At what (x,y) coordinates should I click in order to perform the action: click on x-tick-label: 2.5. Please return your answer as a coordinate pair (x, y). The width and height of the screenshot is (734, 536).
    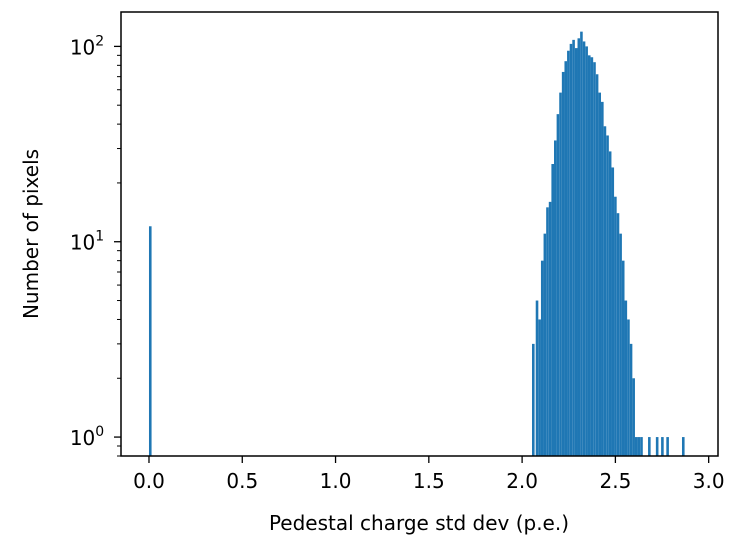
    Looking at the image, I should click on (615, 481).